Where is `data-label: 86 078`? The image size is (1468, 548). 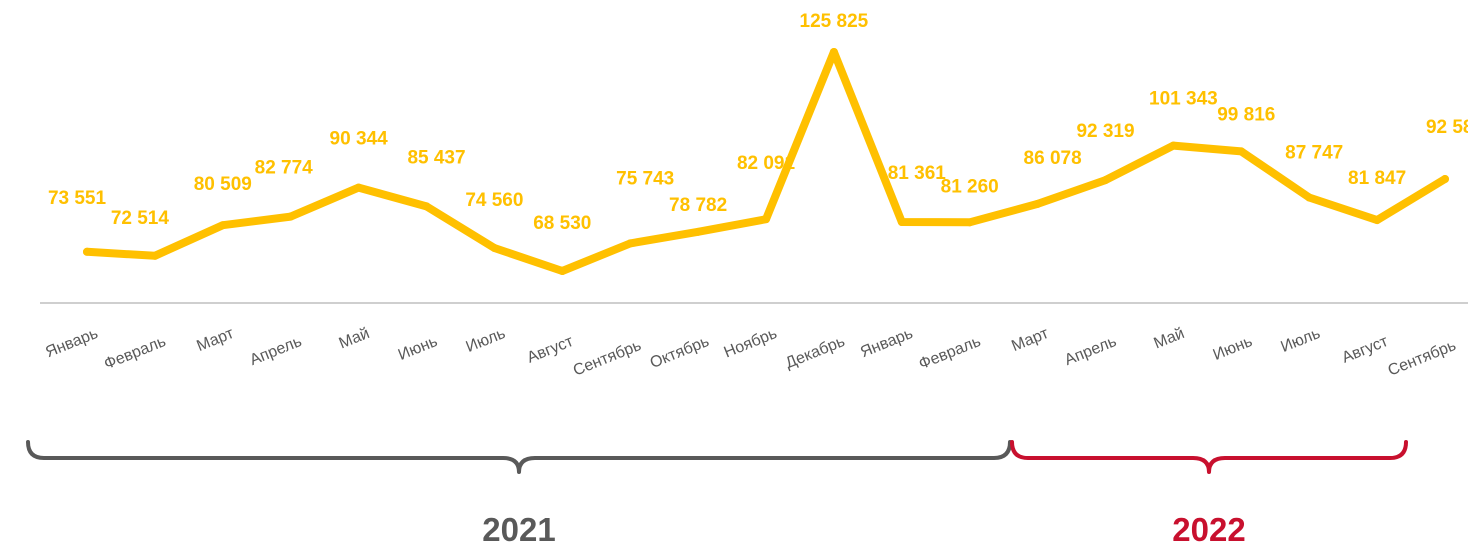 data-label: 86 078 is located at coordinates (1053, 158).